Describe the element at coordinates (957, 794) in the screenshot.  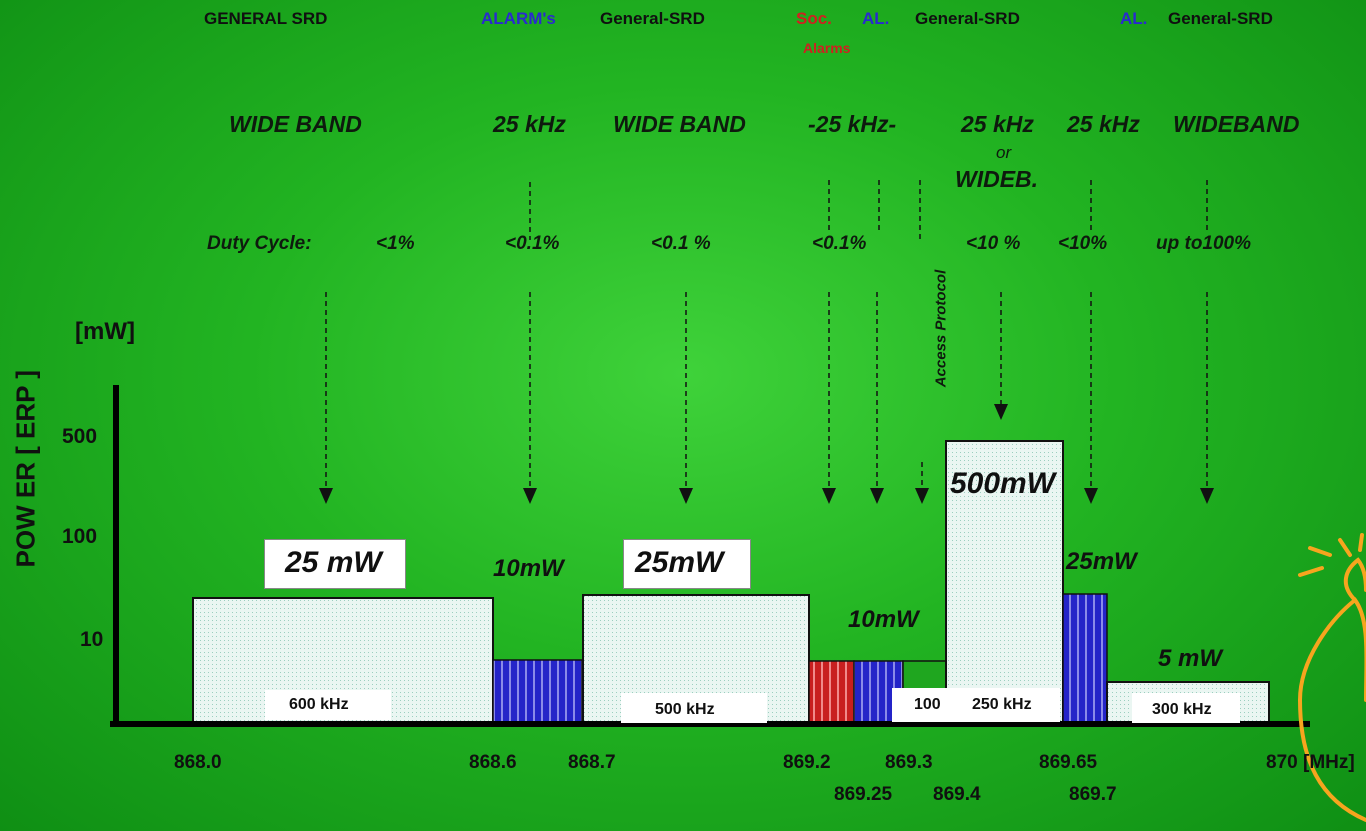
I see `x-tick-869.4: 869.4` at that location.